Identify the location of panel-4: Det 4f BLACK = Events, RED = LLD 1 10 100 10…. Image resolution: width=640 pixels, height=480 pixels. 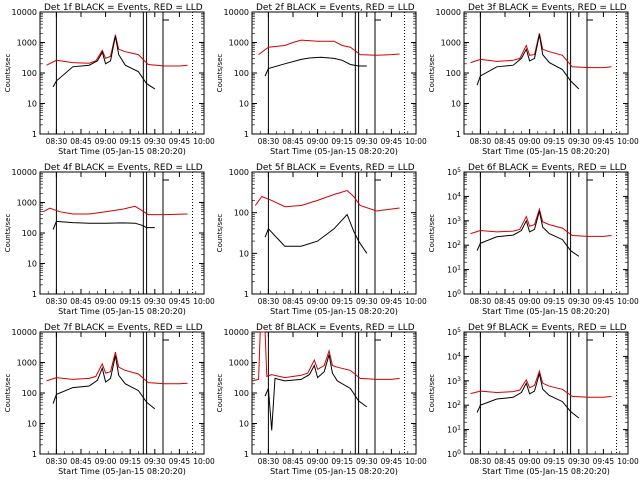
(109, 239).